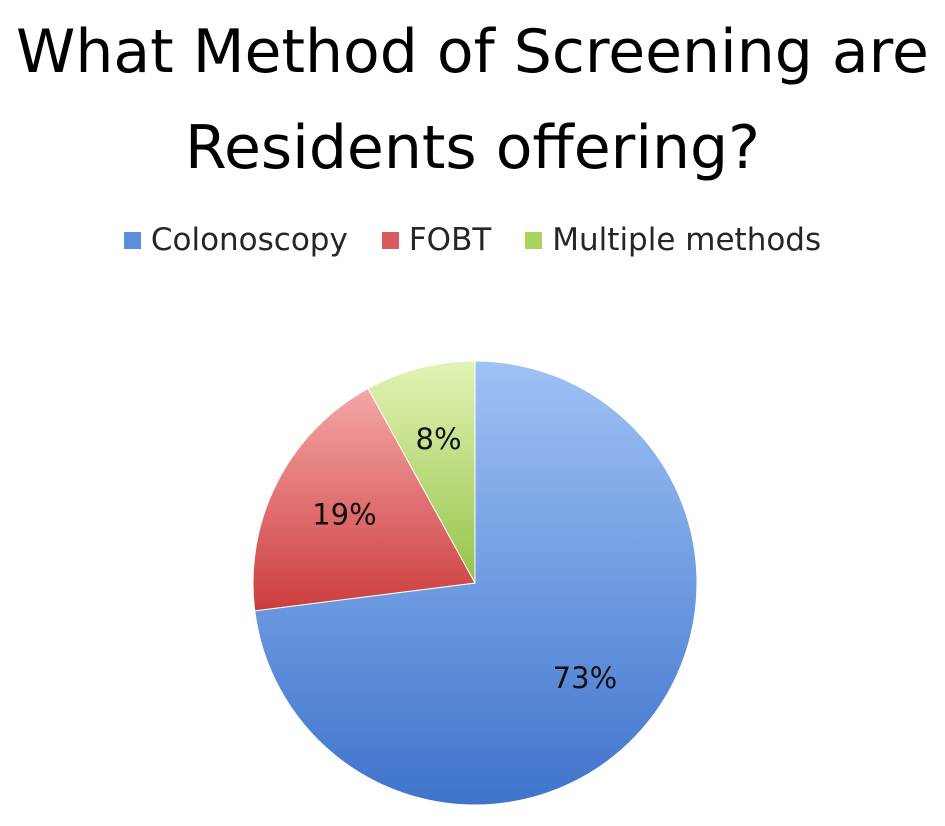 The image size is (945, 826). I want to click on legend-label-fobt: FOBT, so click(450, 240).